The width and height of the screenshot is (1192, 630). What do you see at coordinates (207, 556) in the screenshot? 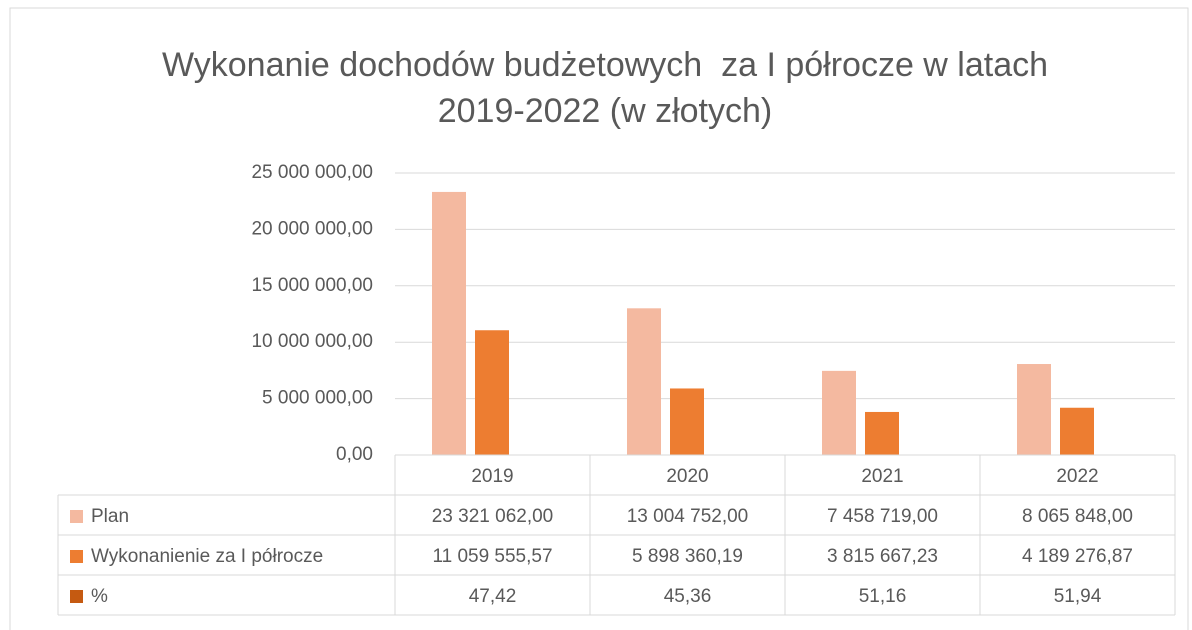
I see `legend-label: Wykonanienie za I półrocze` at bounding box center [207, 556].